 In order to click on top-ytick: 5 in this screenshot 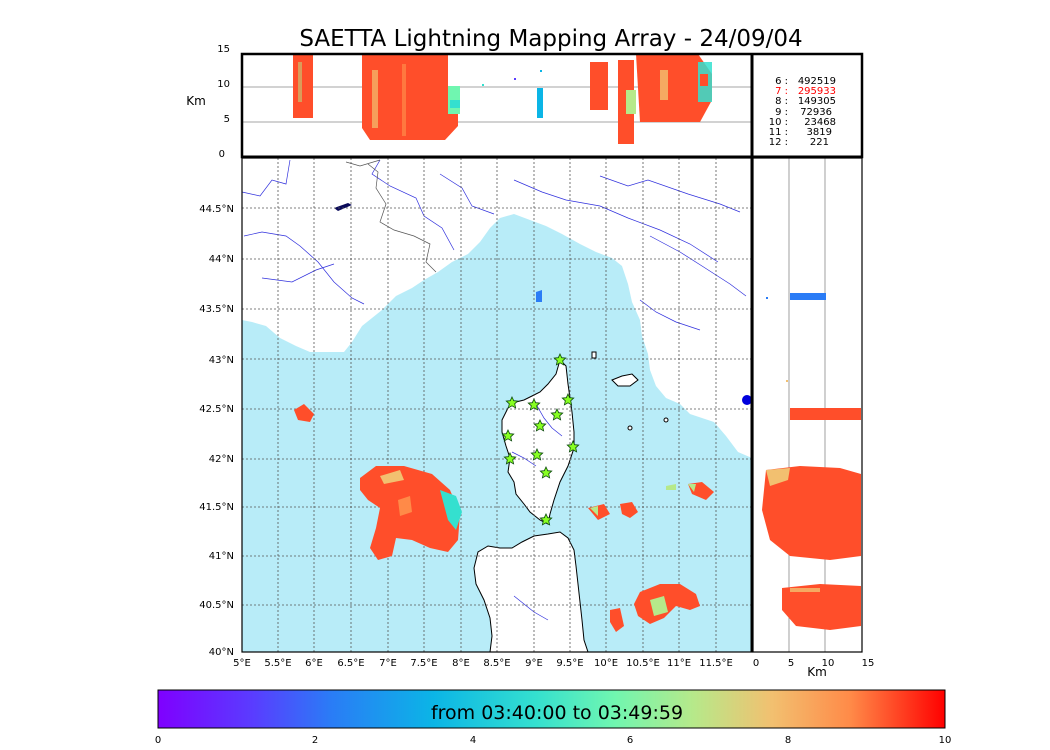, I will do `click(227, 119)`.